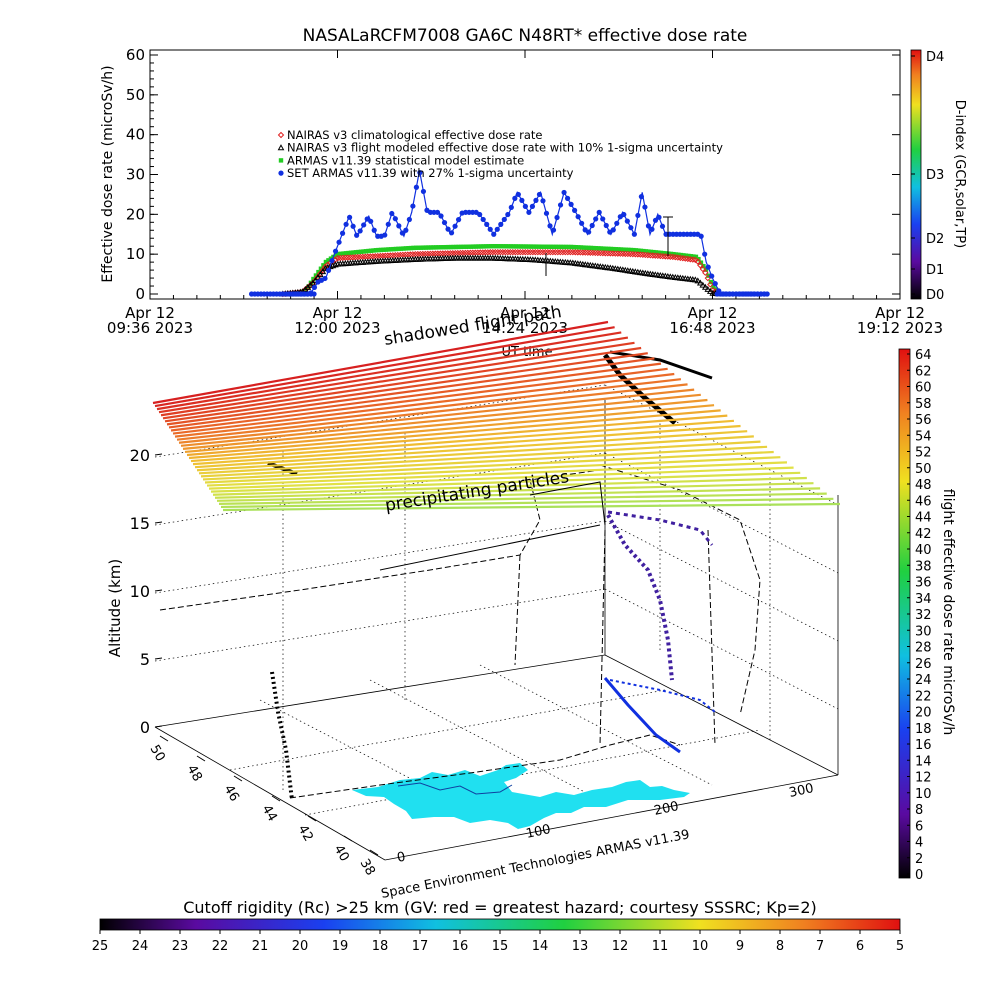 The image size is (1000, 1000). I want to click on altitude-tick-label: 20, so click(140, 455).